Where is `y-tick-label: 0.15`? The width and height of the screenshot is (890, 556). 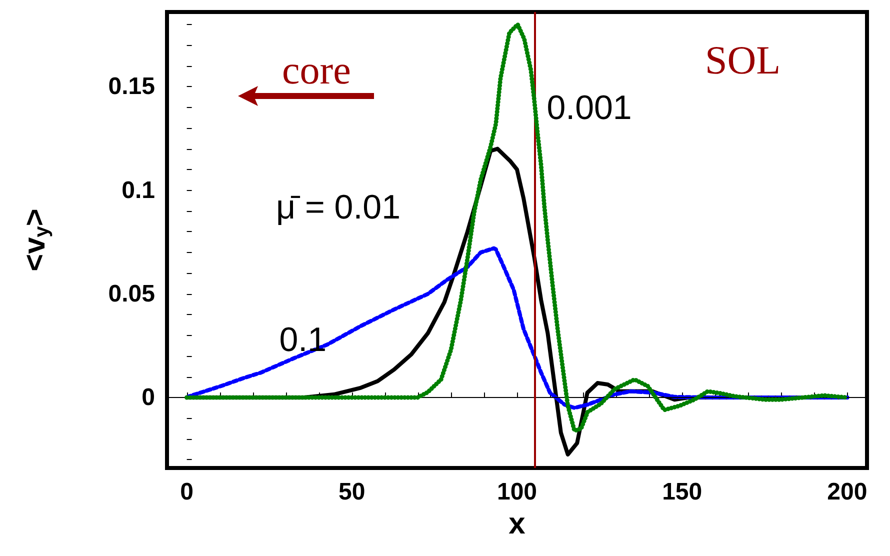 y-tick-label: 0.15 is located at coordinates (131, 86).